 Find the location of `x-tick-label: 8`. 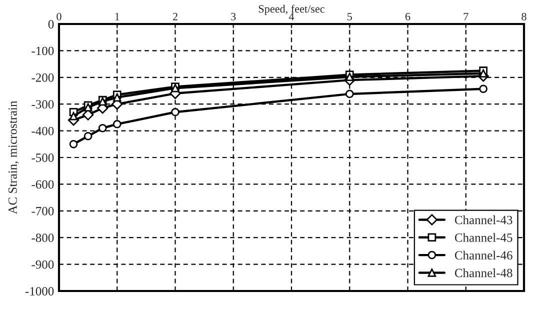

x-tick-label: 8 is located at coordinates (524, 16).